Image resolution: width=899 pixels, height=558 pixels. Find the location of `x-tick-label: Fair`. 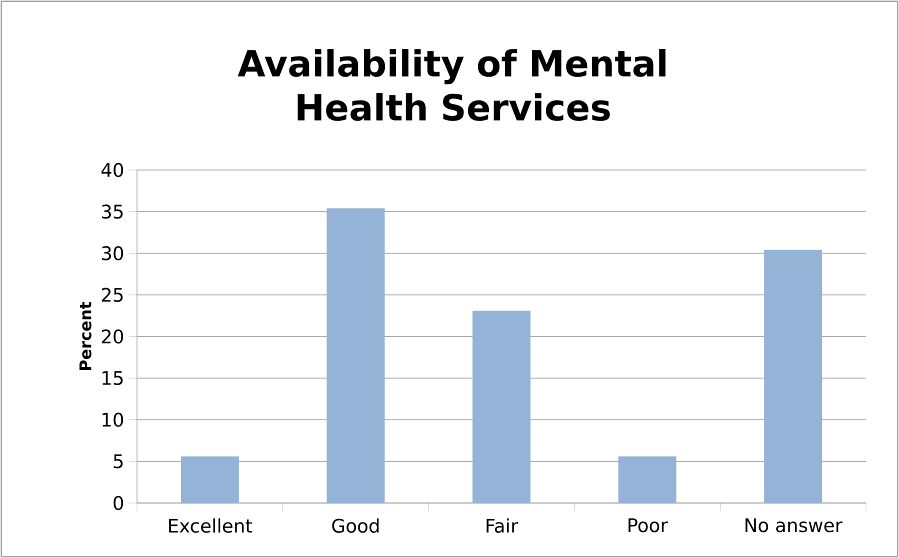

x-tick-label: Fair is located at coordinates (502, 525).